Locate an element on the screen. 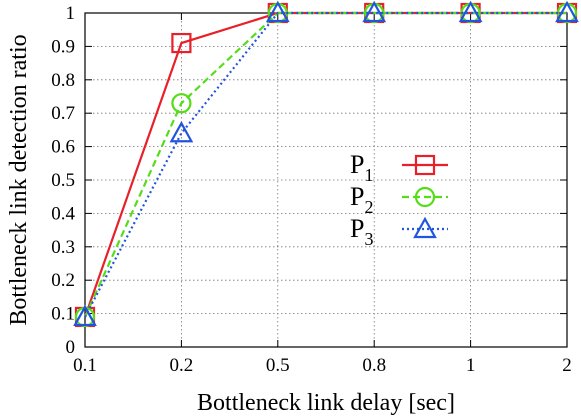 This screenshot has height=419, width=581. legend-label-sub: 3 is located at coordinates (368, 239).